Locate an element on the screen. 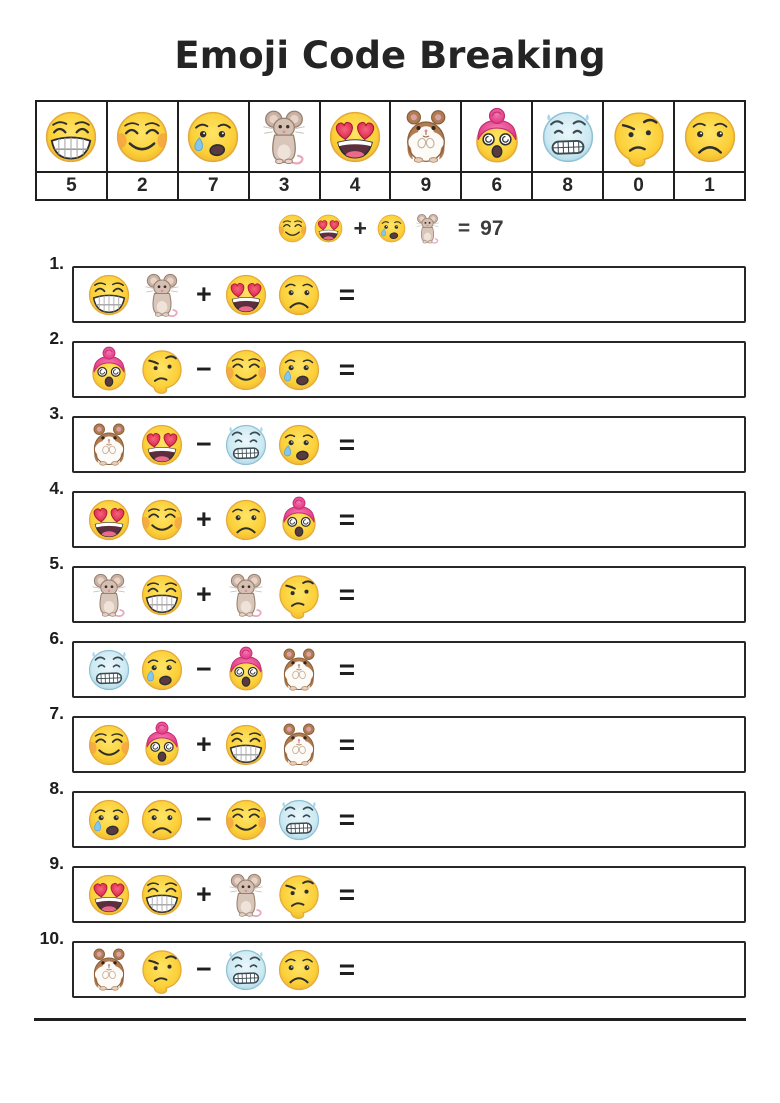  key-value-cell: 3 is located at coordinates (284, 186).